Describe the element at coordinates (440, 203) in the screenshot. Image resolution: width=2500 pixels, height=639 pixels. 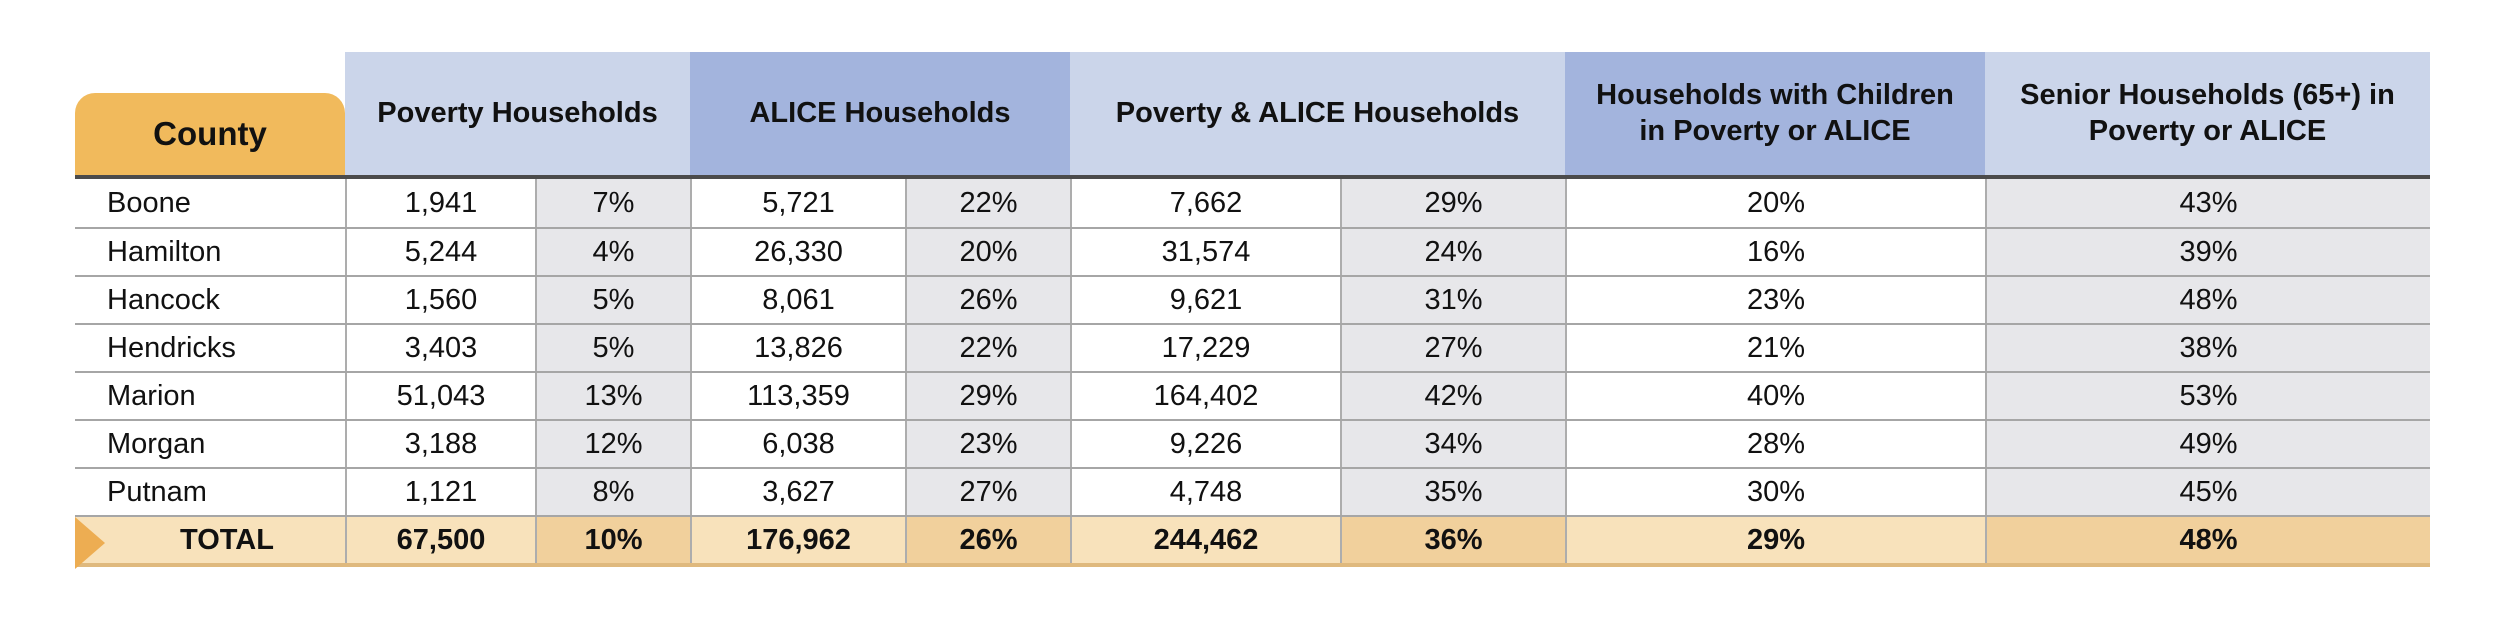
I see `poverty-households-count: 1,941` at that location.